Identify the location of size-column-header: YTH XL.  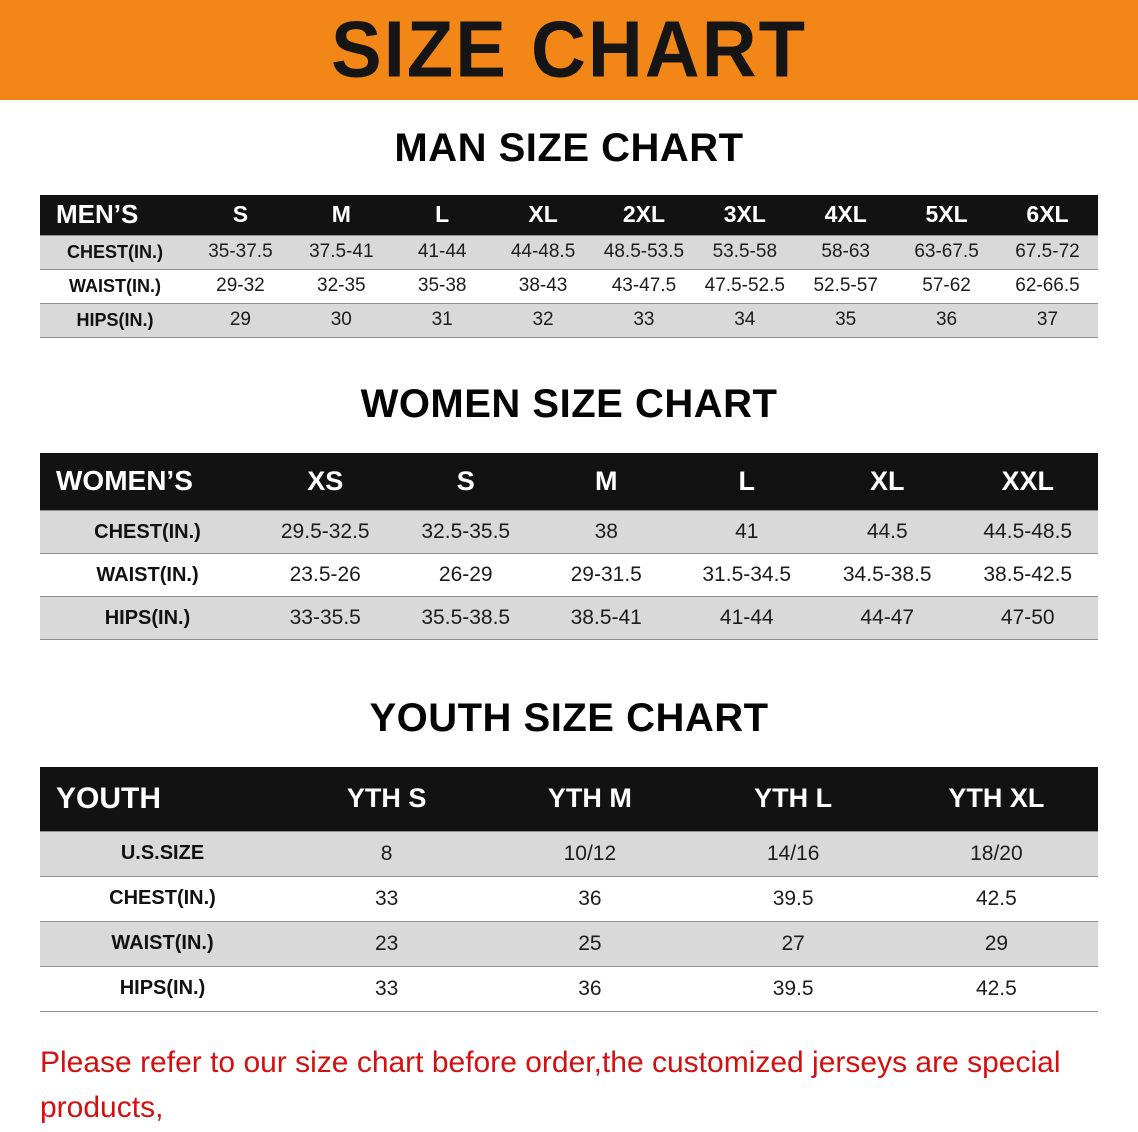
(996, 799).